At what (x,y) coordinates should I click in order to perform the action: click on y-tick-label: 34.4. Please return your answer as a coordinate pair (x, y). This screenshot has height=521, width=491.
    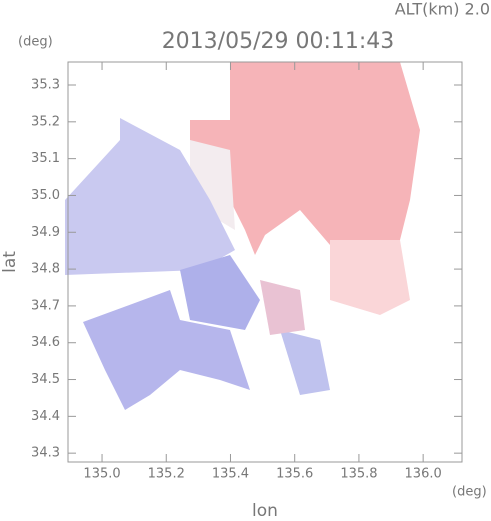
    Looking at the image, I should click on (45, 416).